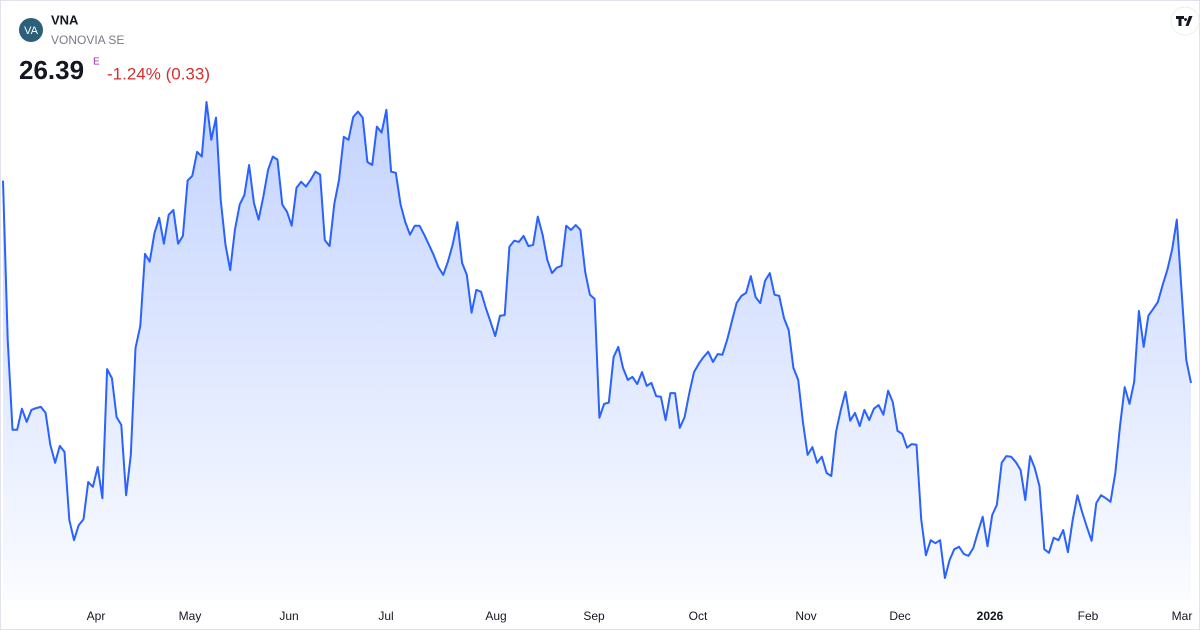 The width and height of the screenshot is (1200, 630). Describe the element at coordinates (698, 616) in the screenshot. I see `x-tick-label: Oct` at that location.